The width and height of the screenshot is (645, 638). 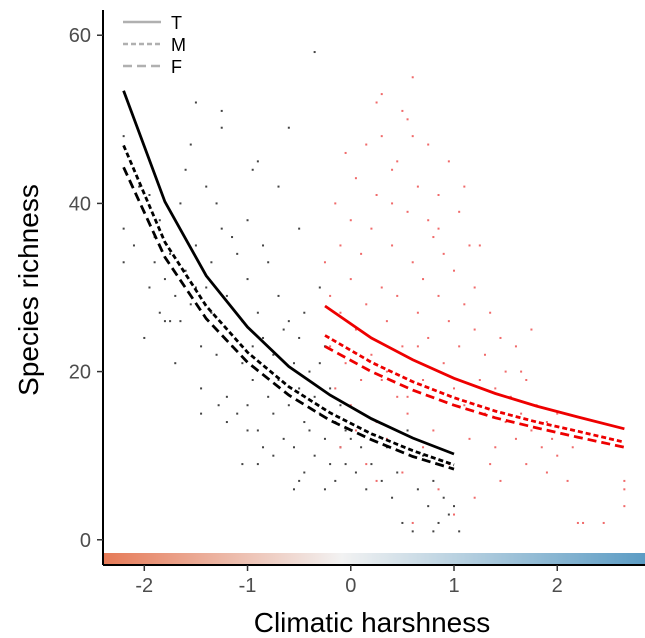 What do you see at coordinates (453, 586) in the screenshot?
I see `x-tick-label-1: 1` at bounding box center [453, 586].